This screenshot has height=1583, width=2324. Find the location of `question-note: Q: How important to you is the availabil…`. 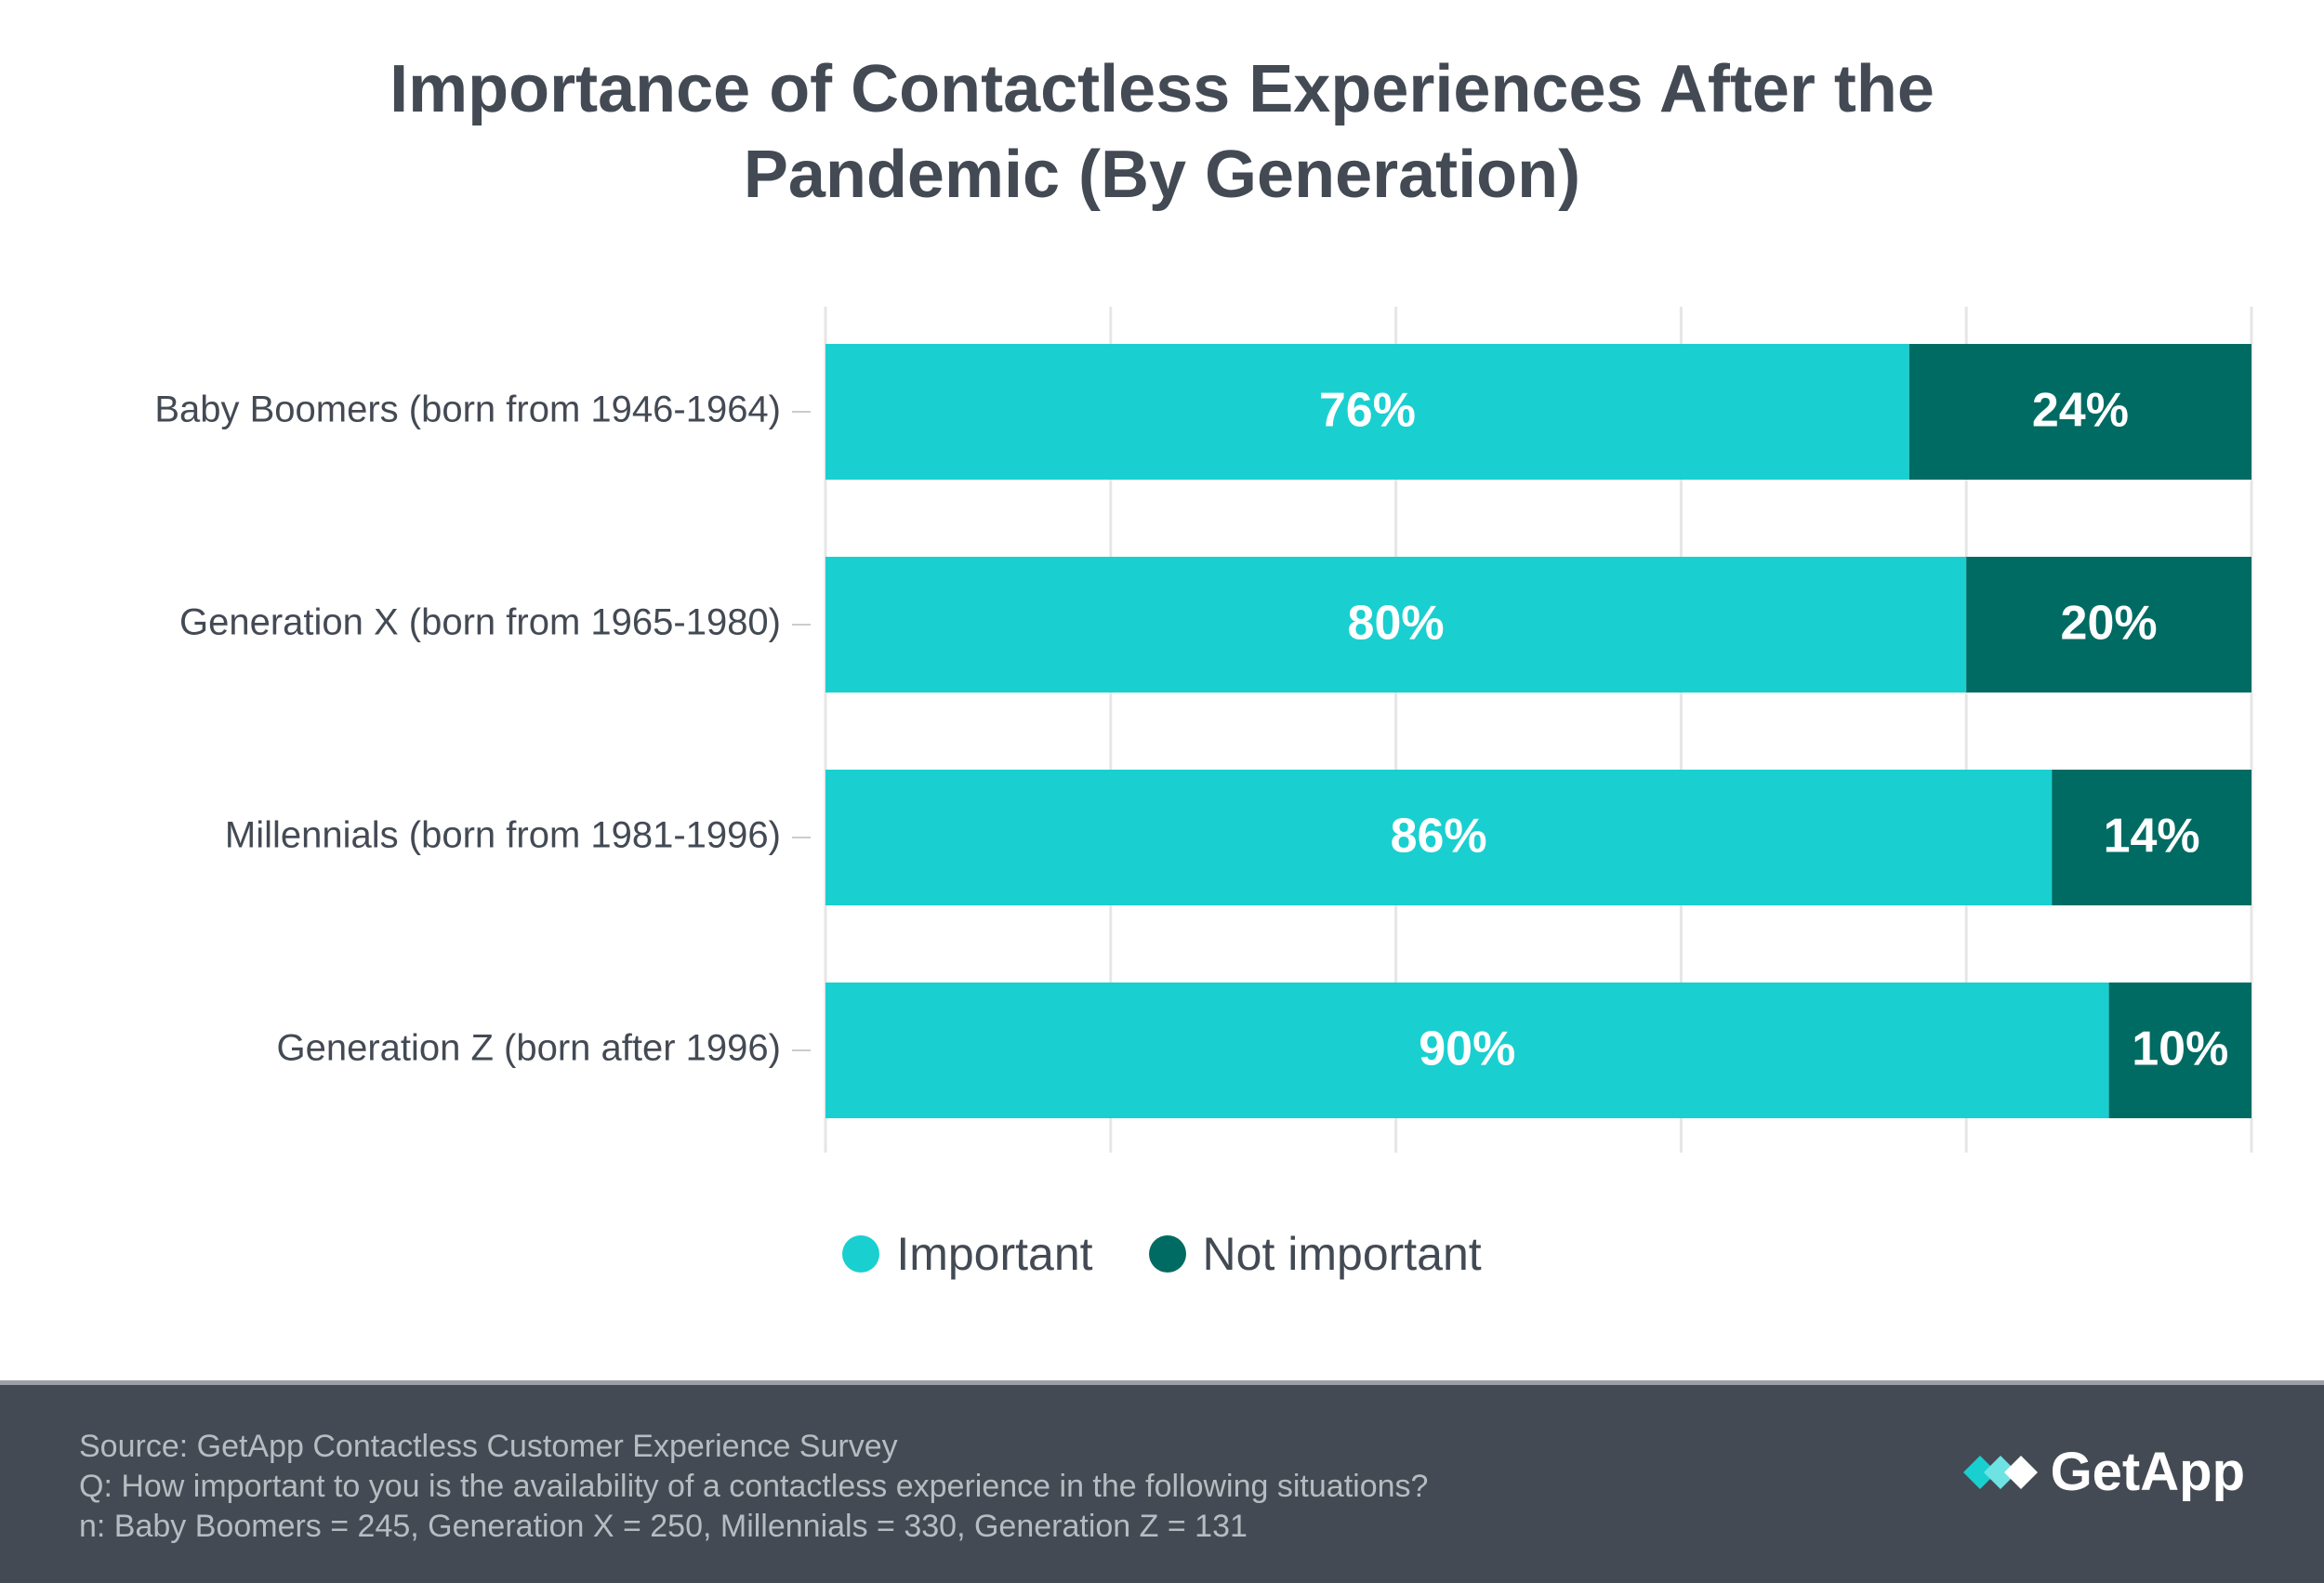

question-note: Q: How important to you is the availabil… is located at coordinates (754, 1486).